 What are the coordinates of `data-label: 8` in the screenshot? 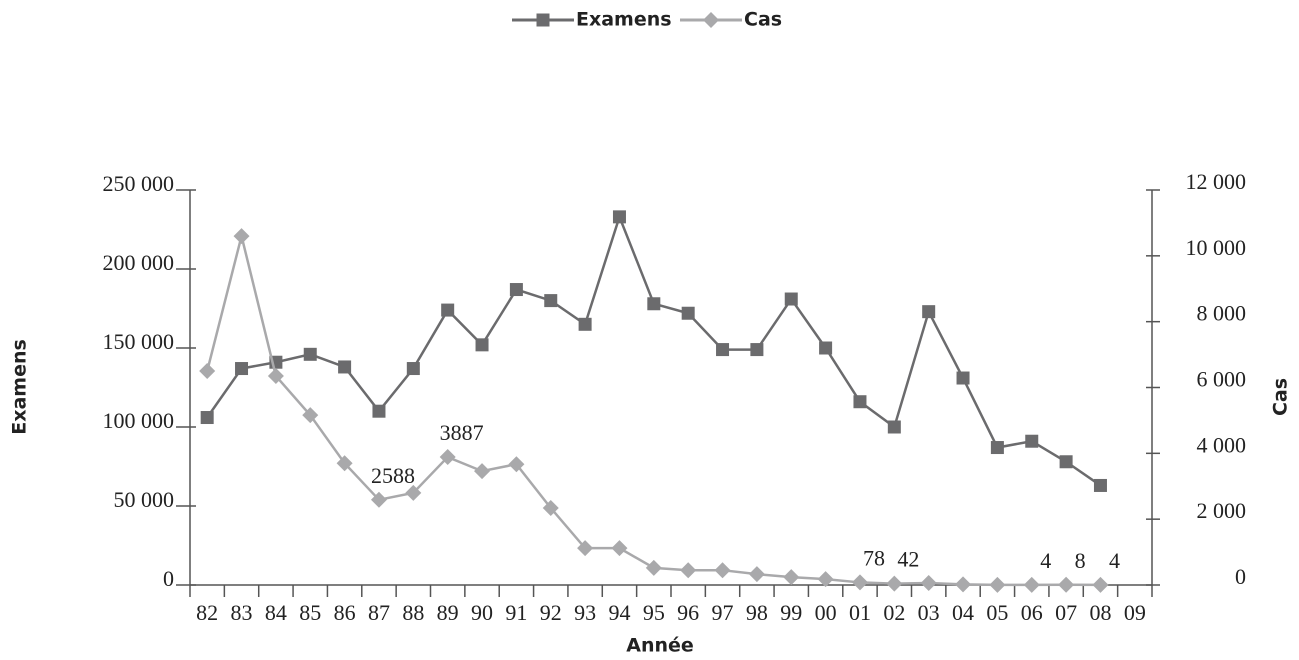 It's located at (1080, 560).